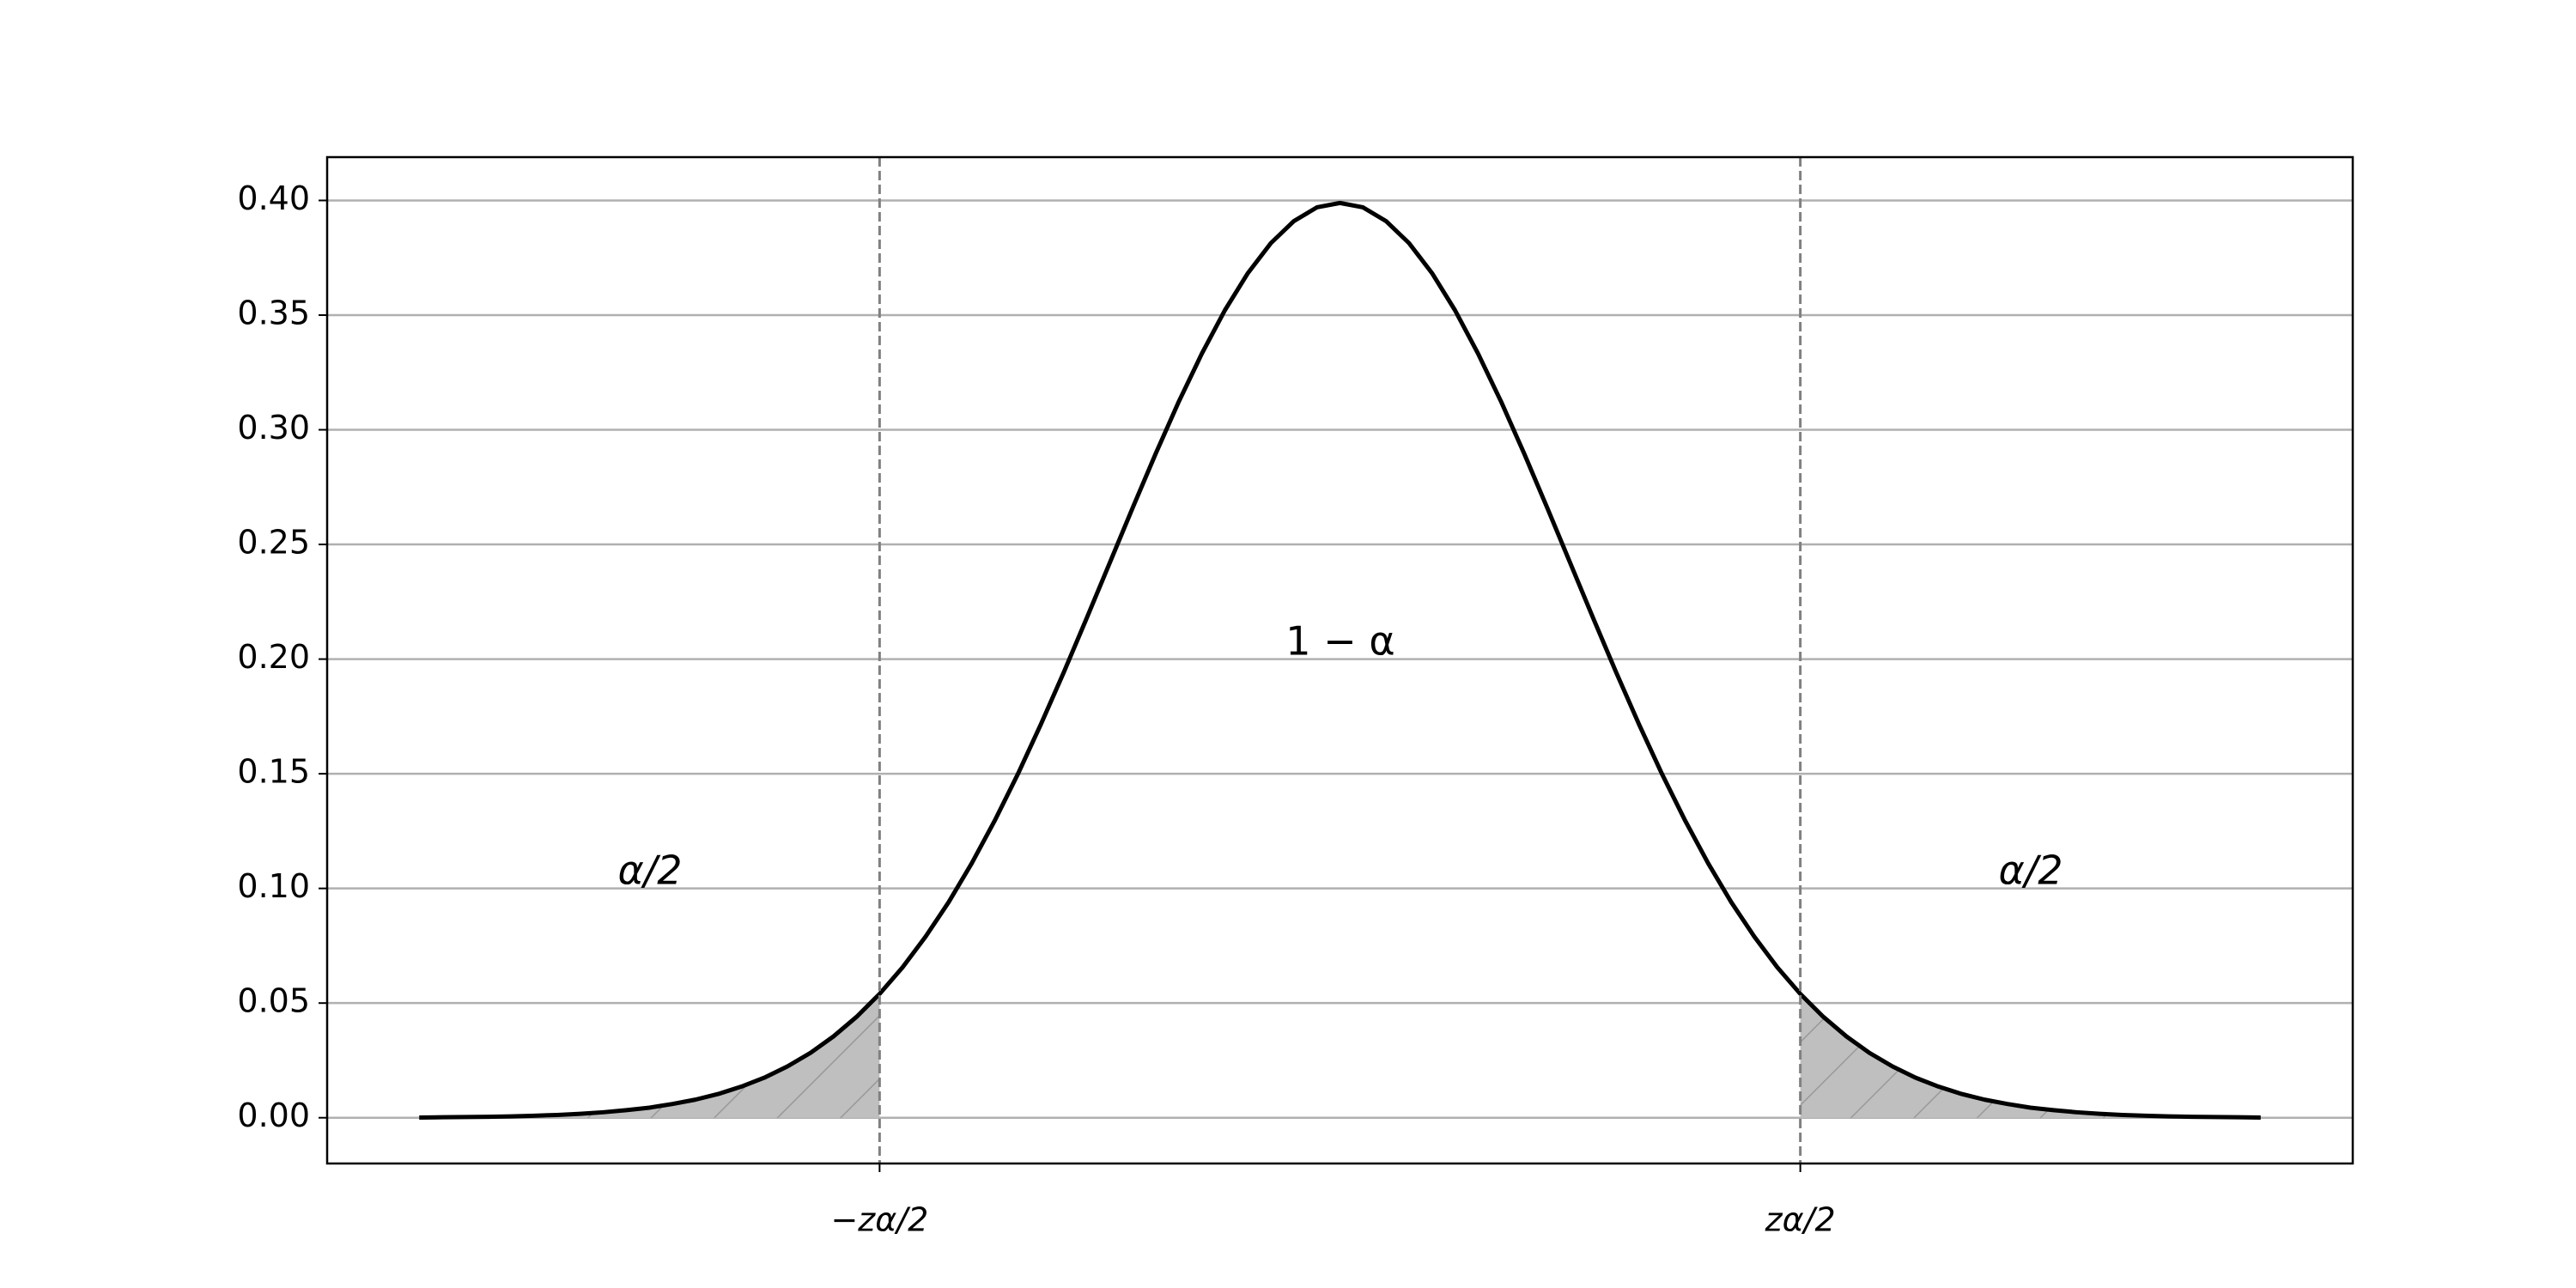 The height and width of the screenshot is (1288, 2576). What do you see at coordinates (273, 657) in the screenshot?
I see `y-tick-label: 0.20` at bounding box center [273, 657].